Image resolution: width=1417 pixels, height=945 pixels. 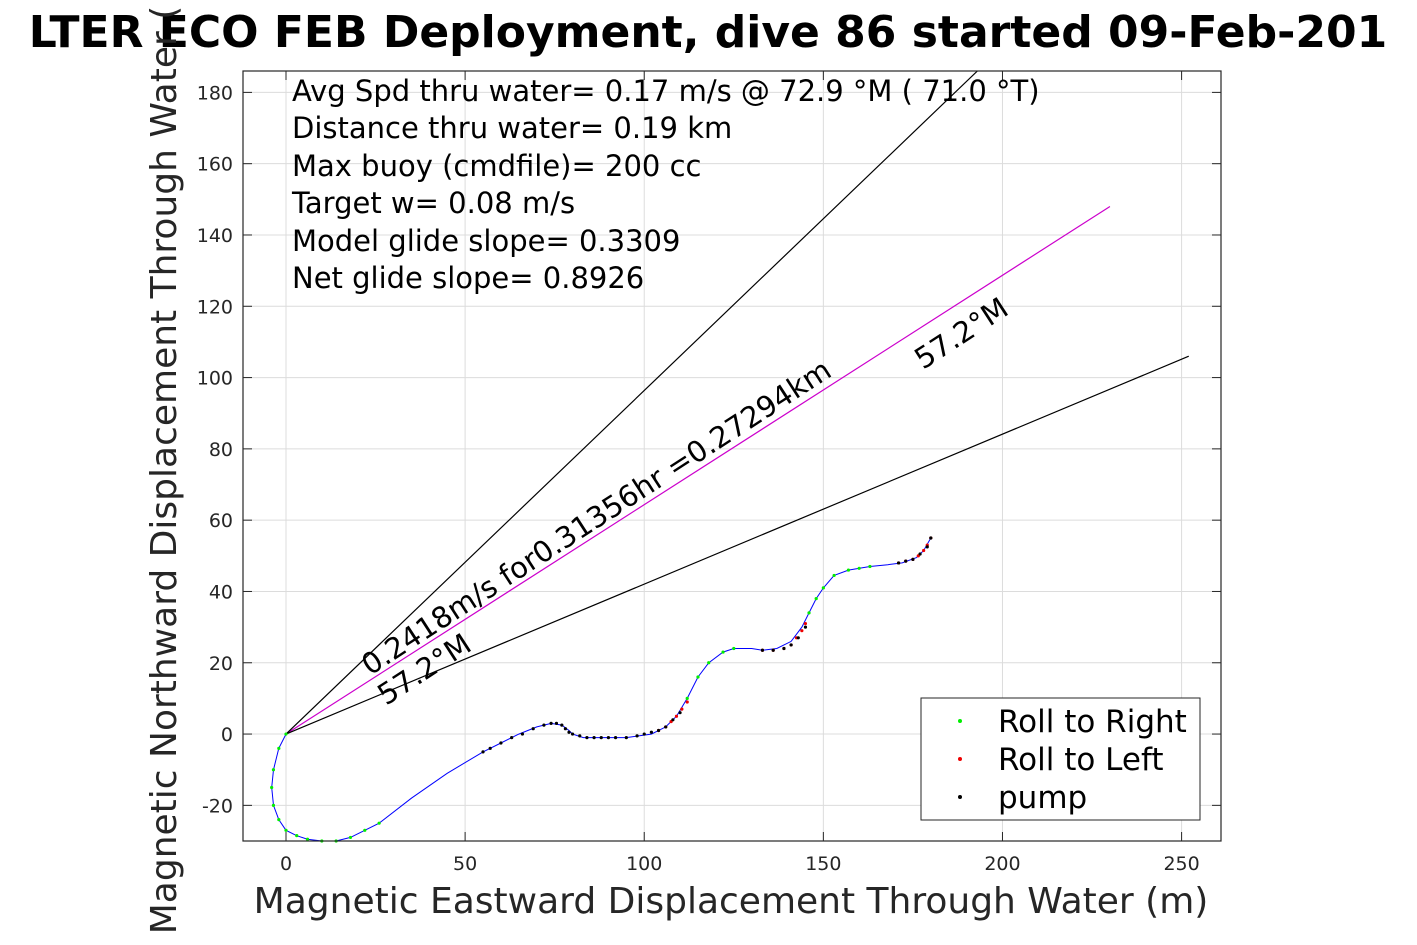 What do you see at coordinates (215, 236) in the screenshot?
I see `y-tick-label: 140` at bounding box center [215, 236].